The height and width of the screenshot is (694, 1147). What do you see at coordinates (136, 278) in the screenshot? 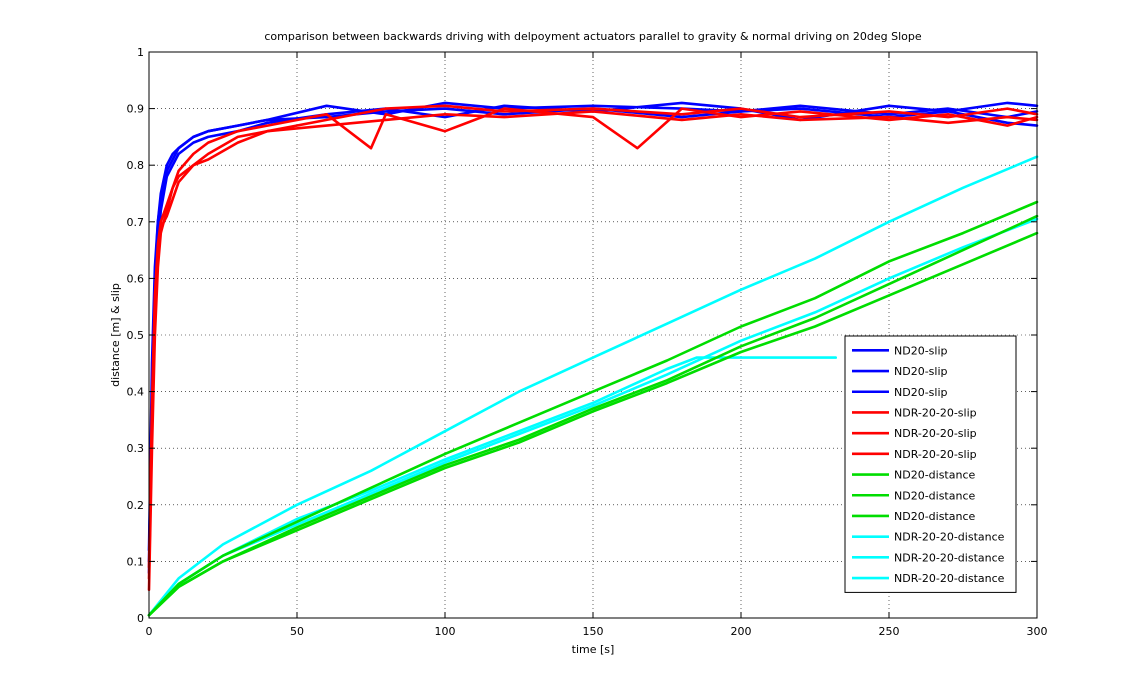
I see `y-tick-label: 0.6` at bounding box center [136, 278].